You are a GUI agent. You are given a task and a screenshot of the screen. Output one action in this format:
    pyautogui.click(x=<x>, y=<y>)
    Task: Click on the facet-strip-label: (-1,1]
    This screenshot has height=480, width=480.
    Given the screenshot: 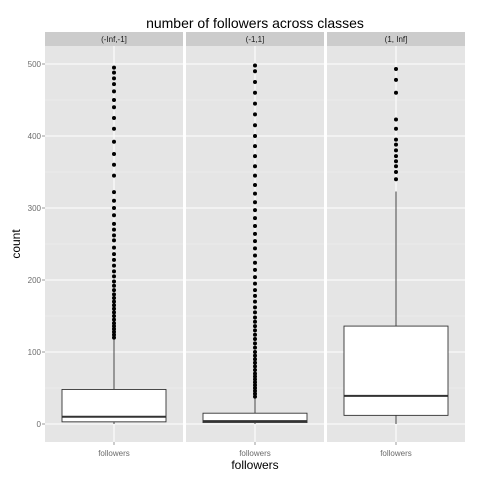 What is the action you would take?
    pyautogui.click(x=255, y=39)
    